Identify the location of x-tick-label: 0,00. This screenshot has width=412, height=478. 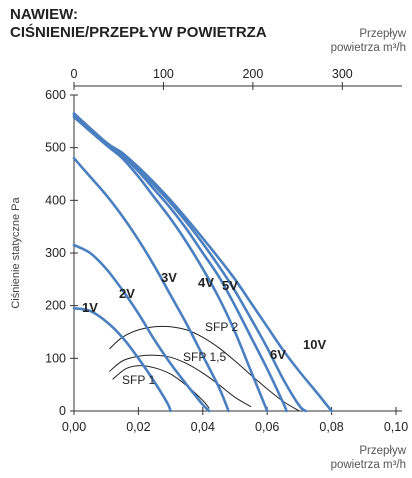
(74, 427).